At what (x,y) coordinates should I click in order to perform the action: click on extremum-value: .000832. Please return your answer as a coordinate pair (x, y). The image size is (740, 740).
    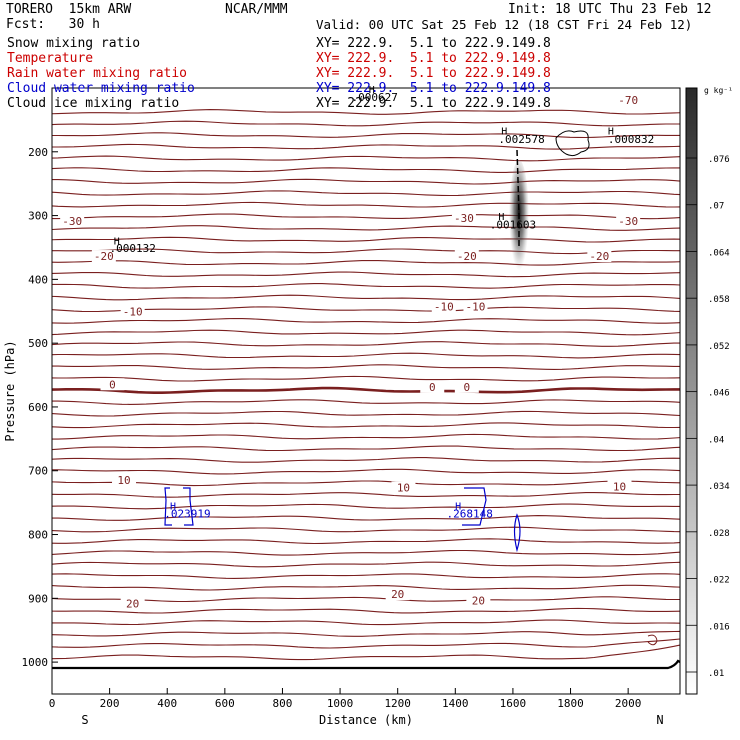
    Looking at the image, I should click on (631, 139).